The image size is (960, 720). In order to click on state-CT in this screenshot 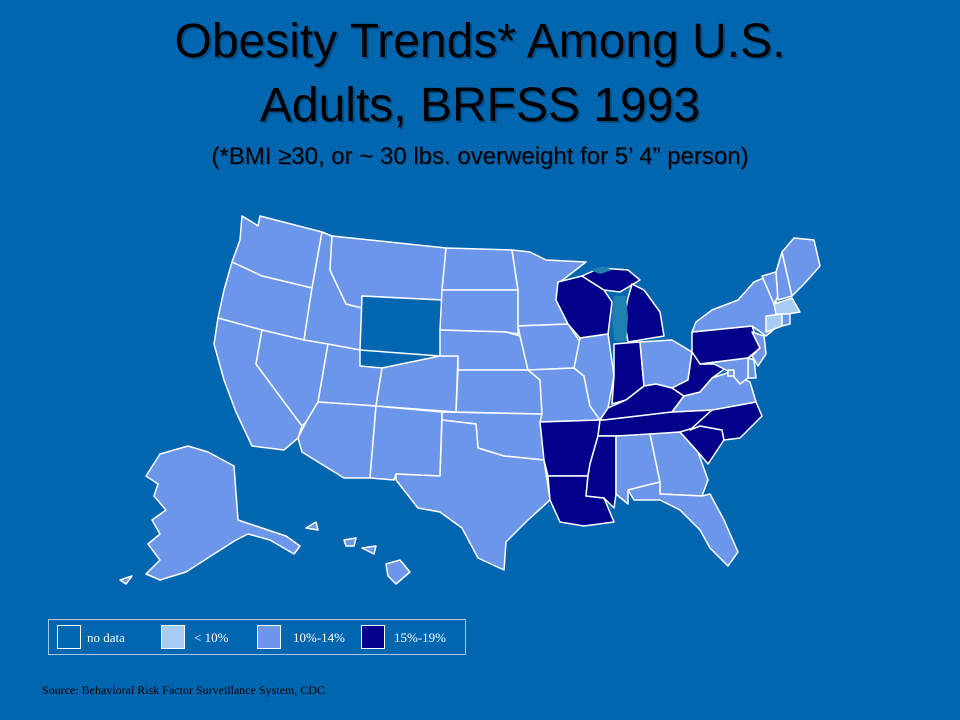, I will do `click(774, 323)`.